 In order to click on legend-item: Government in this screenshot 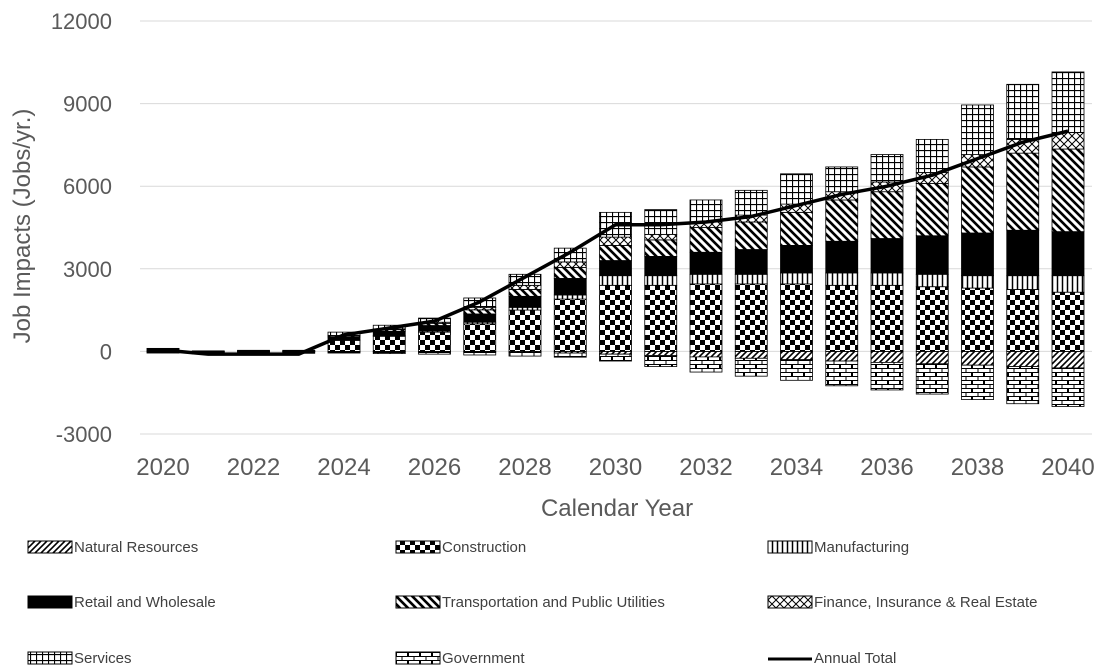, I will do `click(460, 658)`.